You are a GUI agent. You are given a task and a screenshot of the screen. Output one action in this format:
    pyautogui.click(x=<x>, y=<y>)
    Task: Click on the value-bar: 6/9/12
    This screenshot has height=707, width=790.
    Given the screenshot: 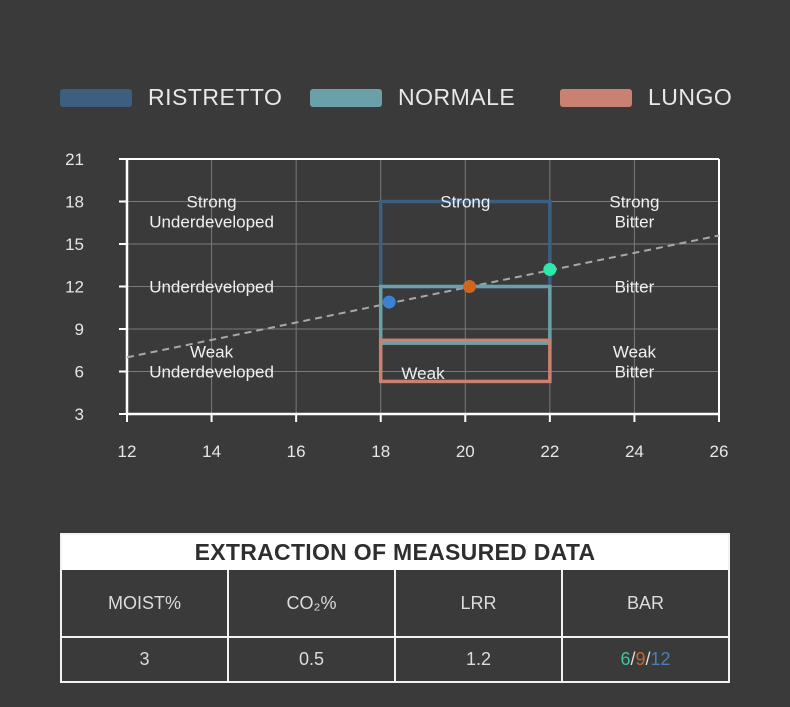 What is the action you would take?
    pyautogui.click(x=645, y=659)
    